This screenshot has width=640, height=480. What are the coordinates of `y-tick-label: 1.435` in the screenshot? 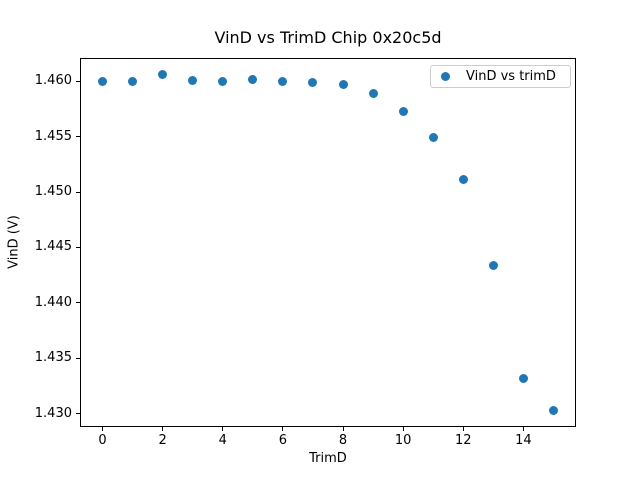 It's located at (53, 358).